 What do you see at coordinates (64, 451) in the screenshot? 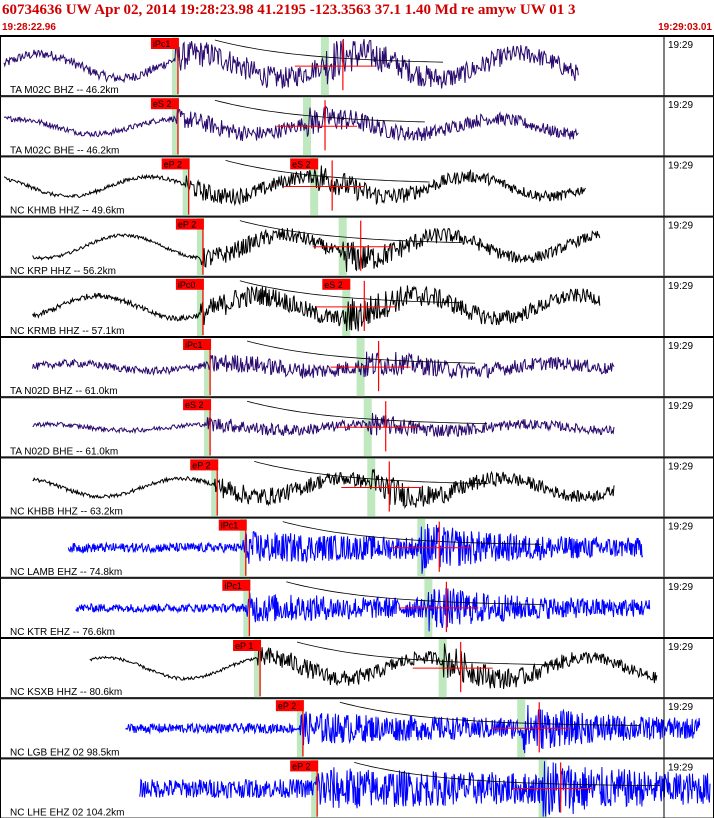
I see `station-label: TA N02D BHE -- 61.0km` at bounding box center [64, 451].